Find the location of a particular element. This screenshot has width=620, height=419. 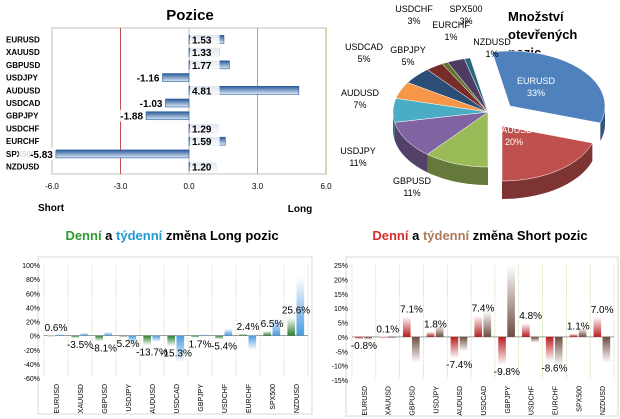

pie-slice-percent: 3% is located at coordinates (465, 21).